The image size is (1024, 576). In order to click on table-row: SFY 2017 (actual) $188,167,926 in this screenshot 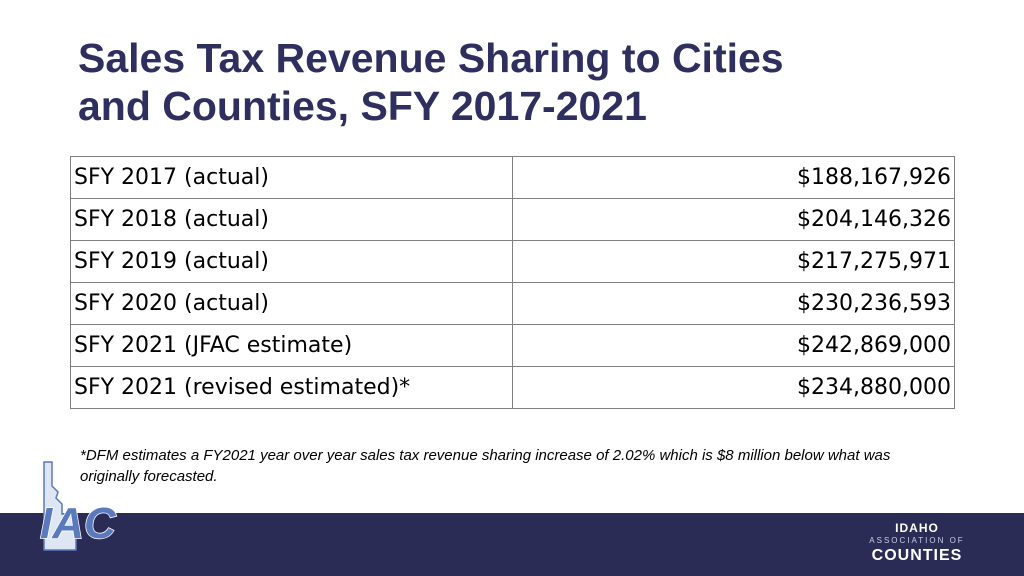, I will do `click(512, 177)`.